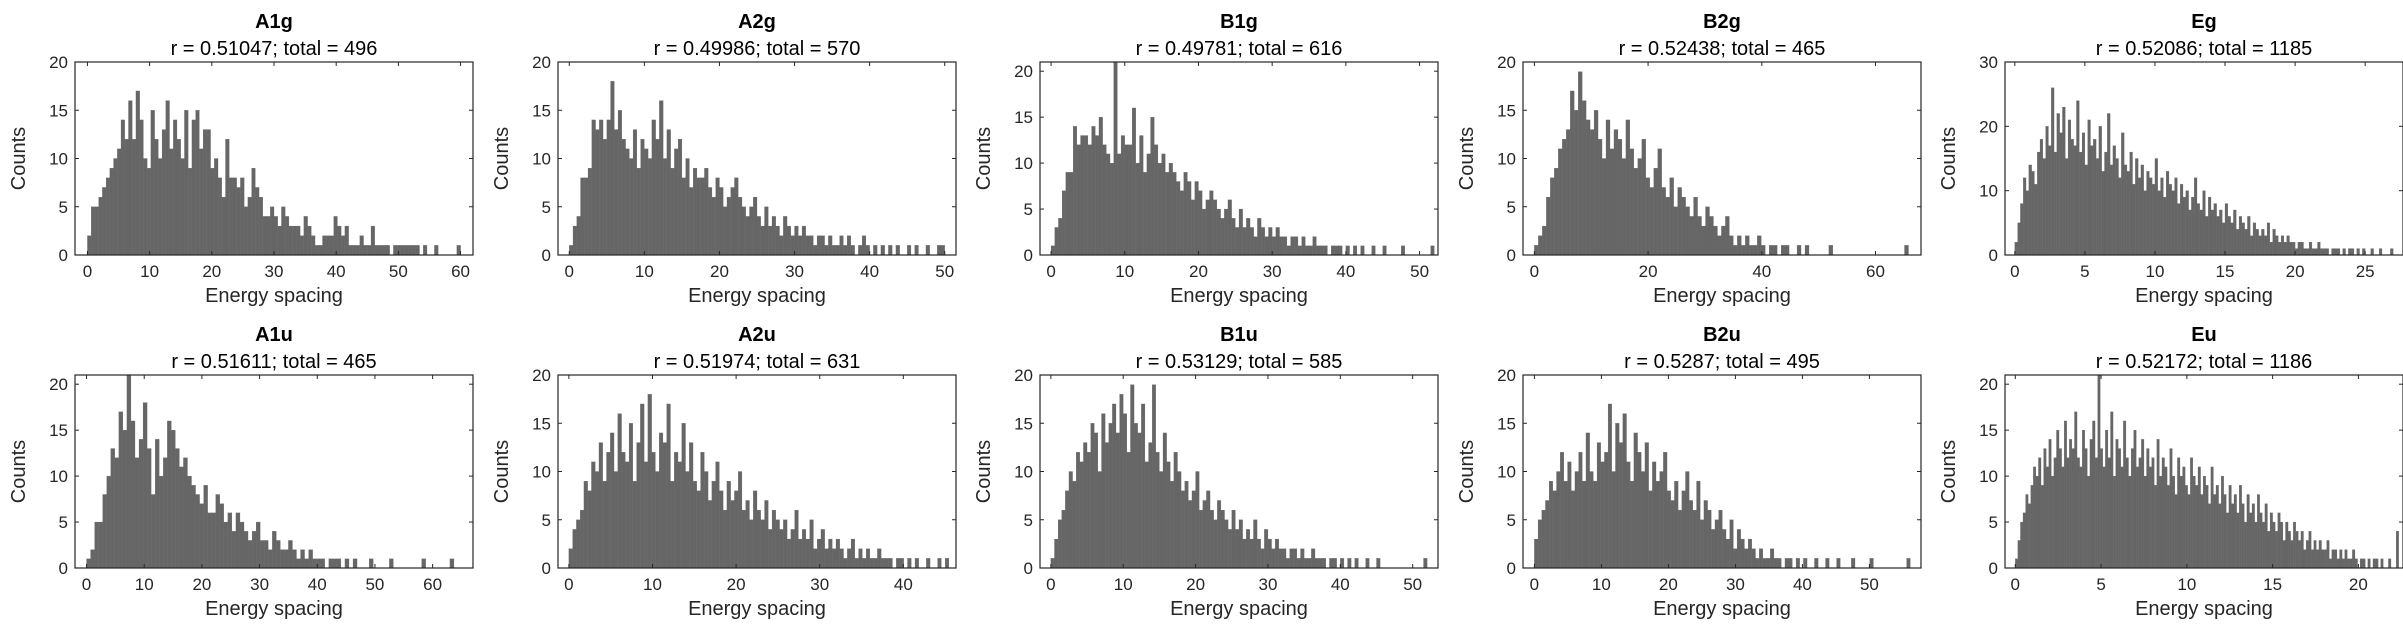 Image resolution: width=2403 pixels, height=625 pixels. What do you see at coordinates (398, 271) in the screenshot?
I see `x-tick-label: 50` at bounding box center [398, 271].